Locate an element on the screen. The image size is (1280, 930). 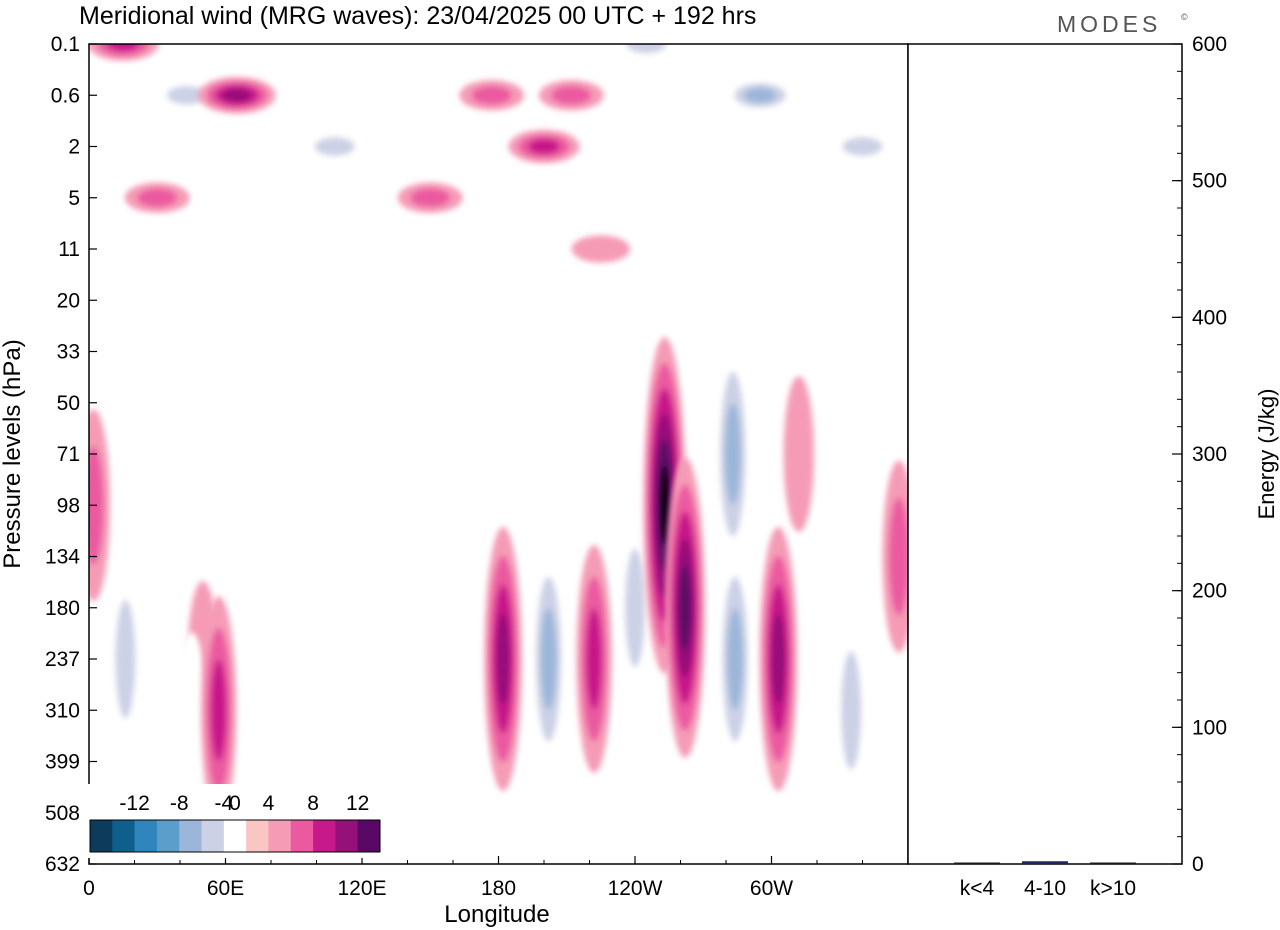
y-tick-label: 0.1 is located at coordinates (65, 44).